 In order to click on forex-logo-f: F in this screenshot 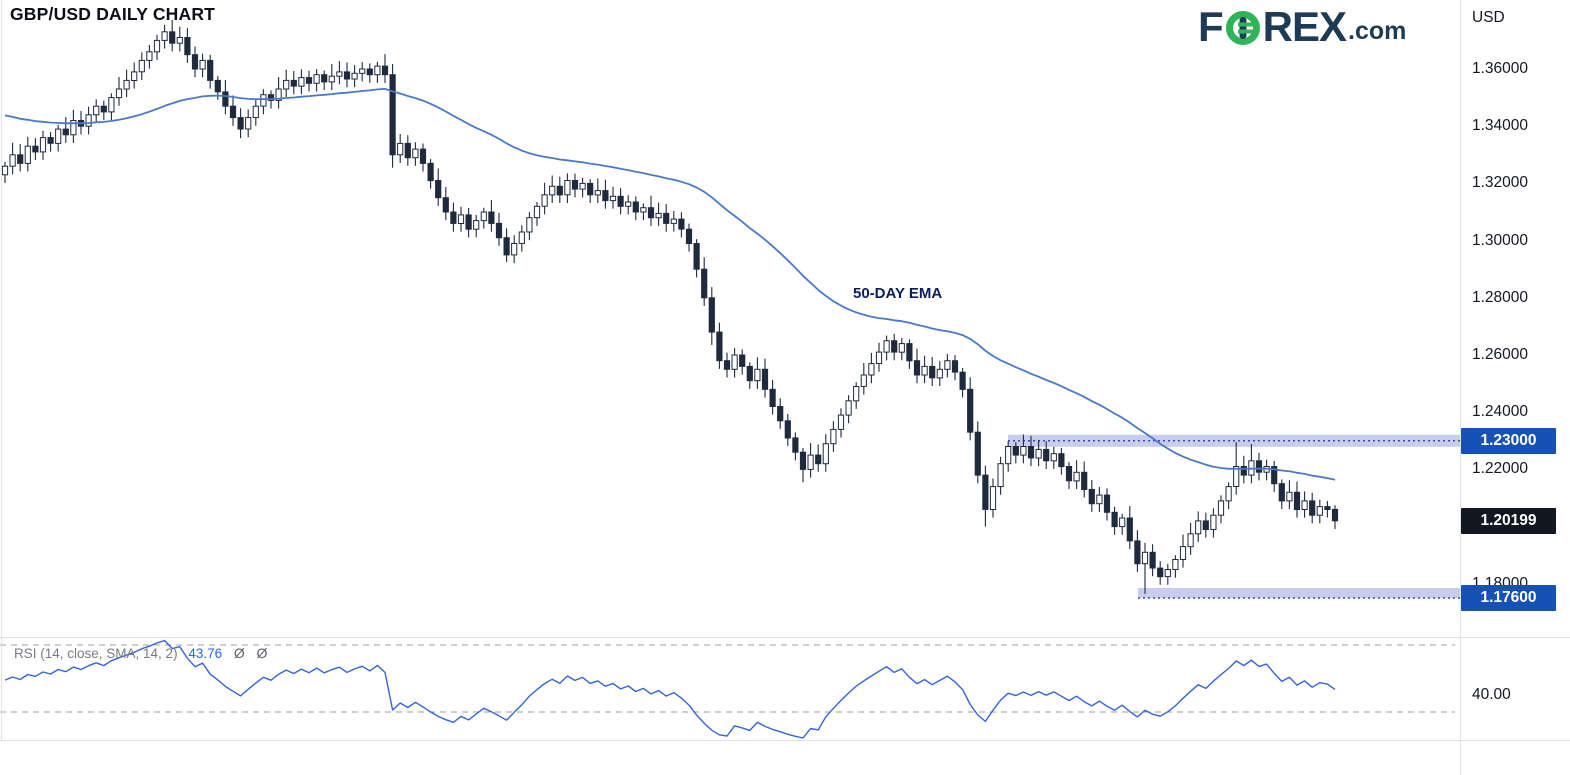, I will do `click(1211, 26)`.